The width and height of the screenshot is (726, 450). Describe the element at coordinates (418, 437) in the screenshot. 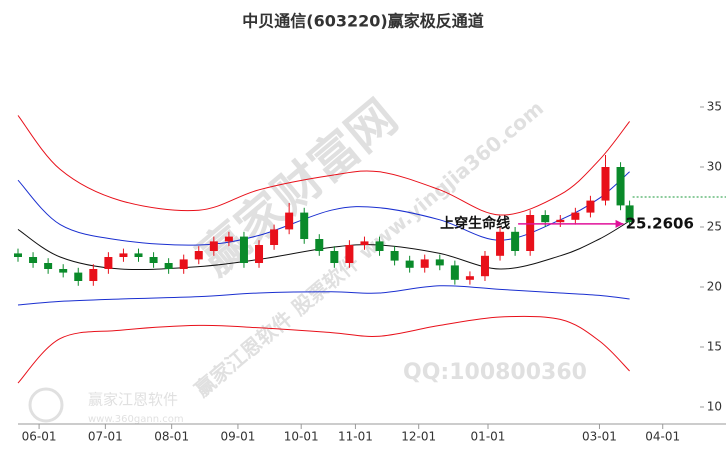

I see `x-tick-label: 12-01` at that location.